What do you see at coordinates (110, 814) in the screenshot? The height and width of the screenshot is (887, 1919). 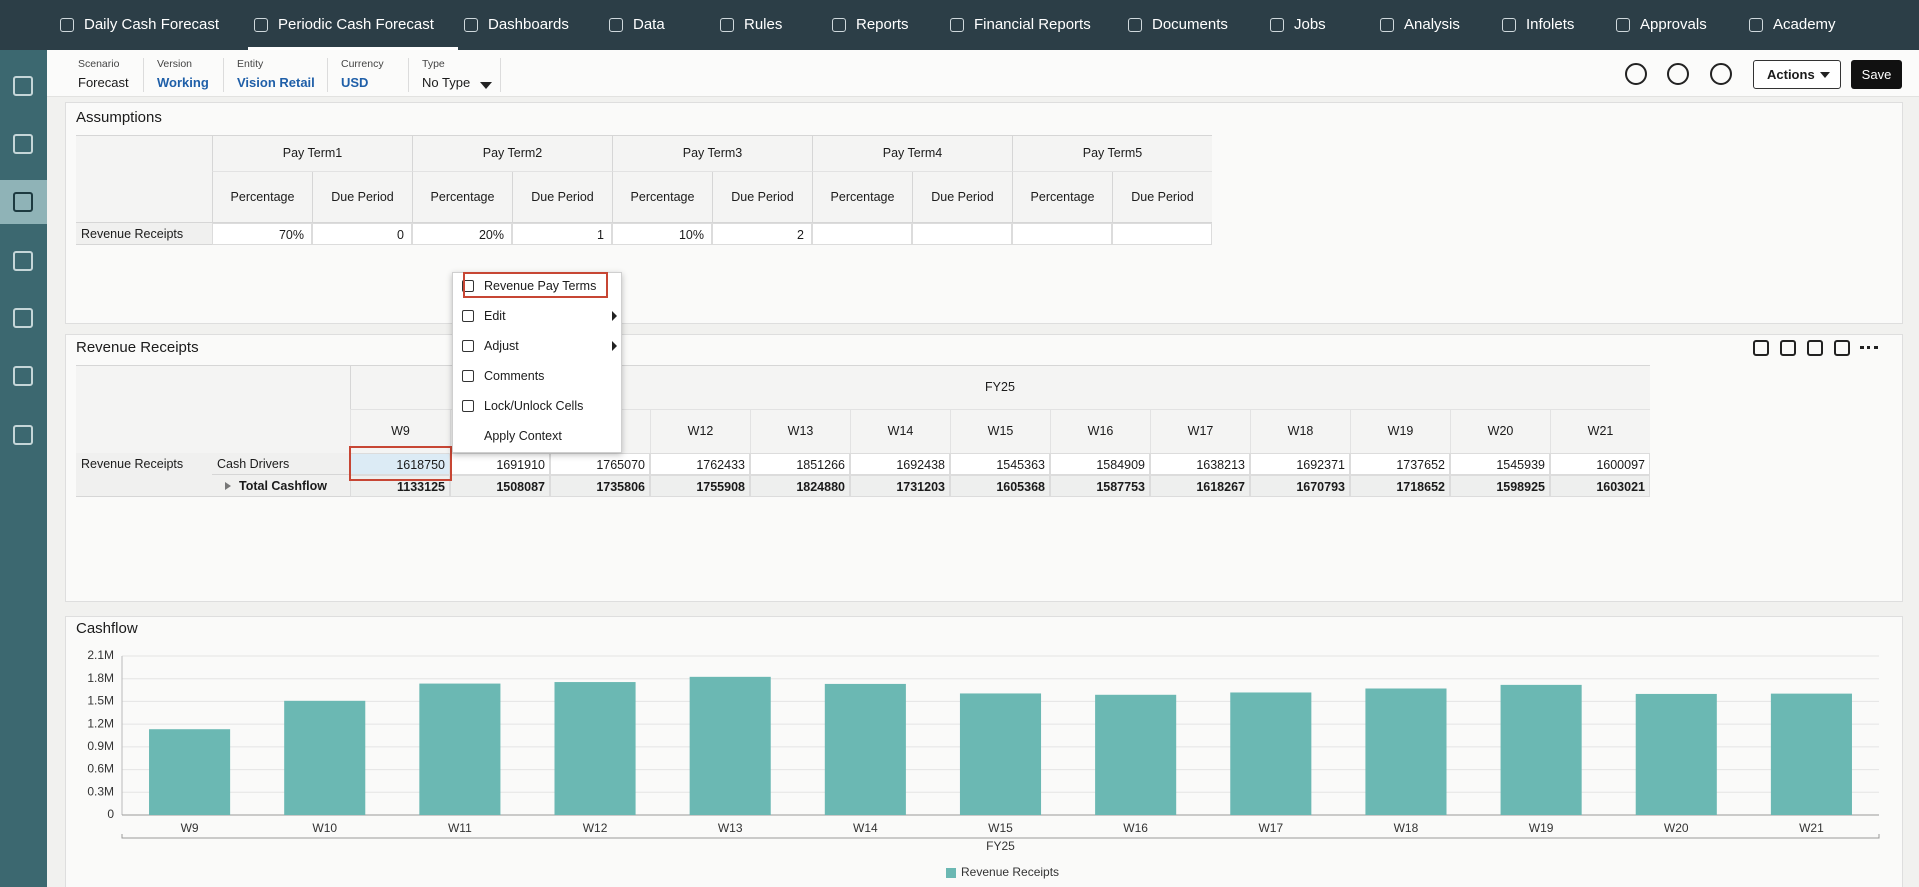 I see `y-tick-label: 0` at bounding box center [110, 814].